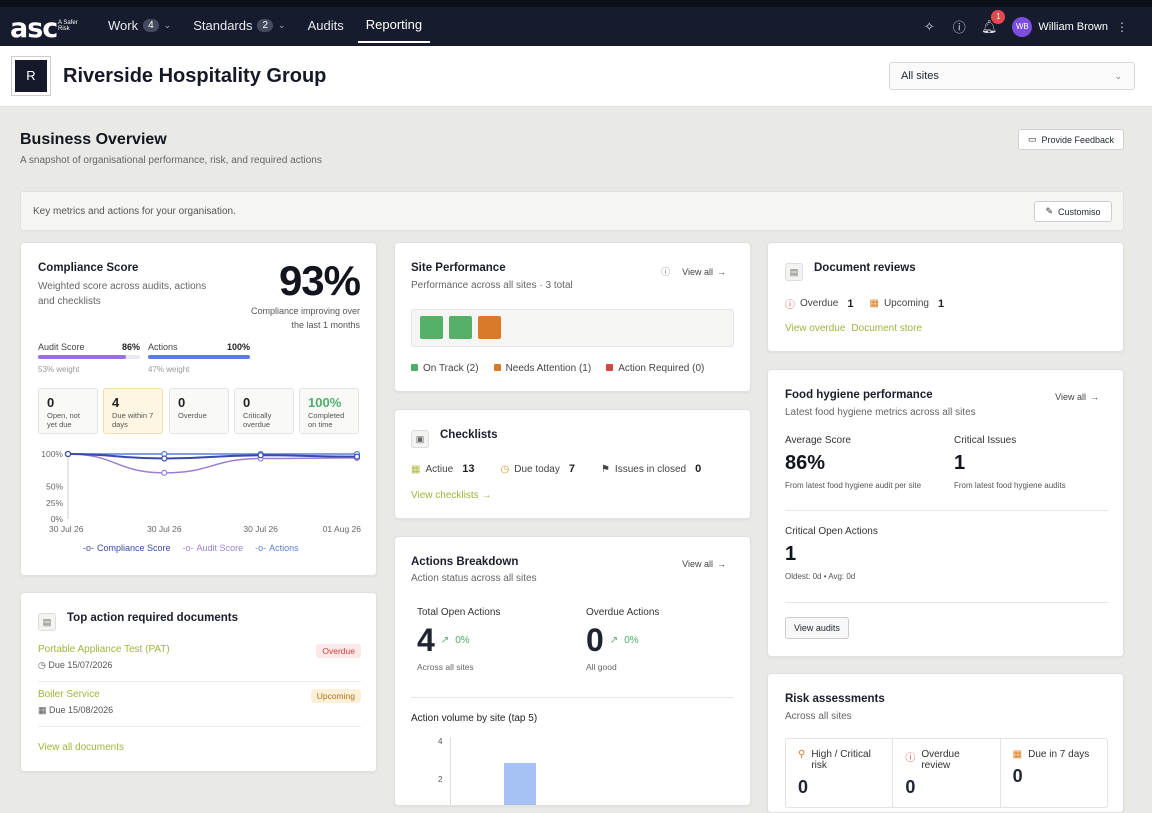 This screenshot has width=1152, height=813. Describe the element at coordinates (1012, 76) in the screenshot. I see `site-select: All sites ⌄` at that location.